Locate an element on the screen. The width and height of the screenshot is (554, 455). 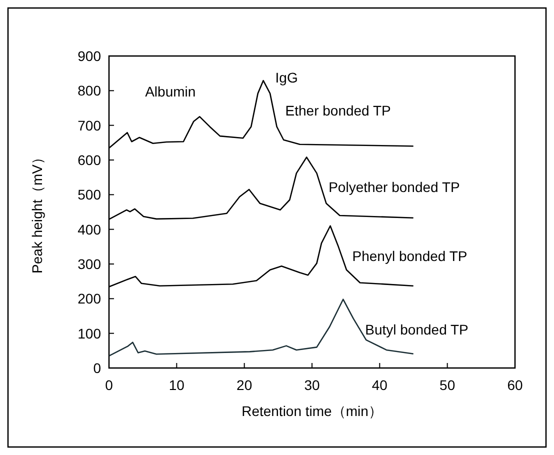
y-tick-label: 800 is located at coordinates (90, 90).